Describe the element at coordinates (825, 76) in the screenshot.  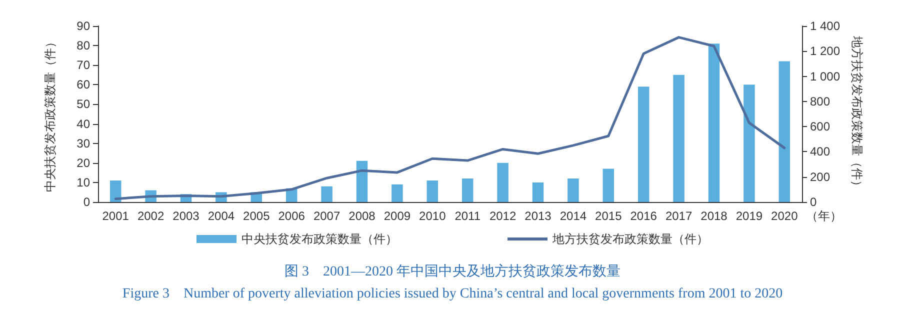
I see `y2-tick-label: 1 000` at that location.